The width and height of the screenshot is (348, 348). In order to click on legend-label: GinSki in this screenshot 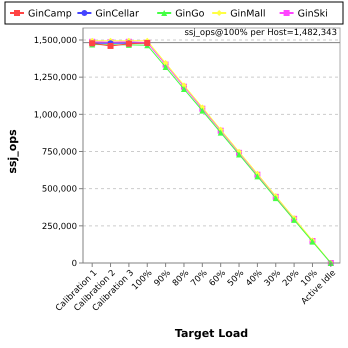, I will do `click(313, 14)`.